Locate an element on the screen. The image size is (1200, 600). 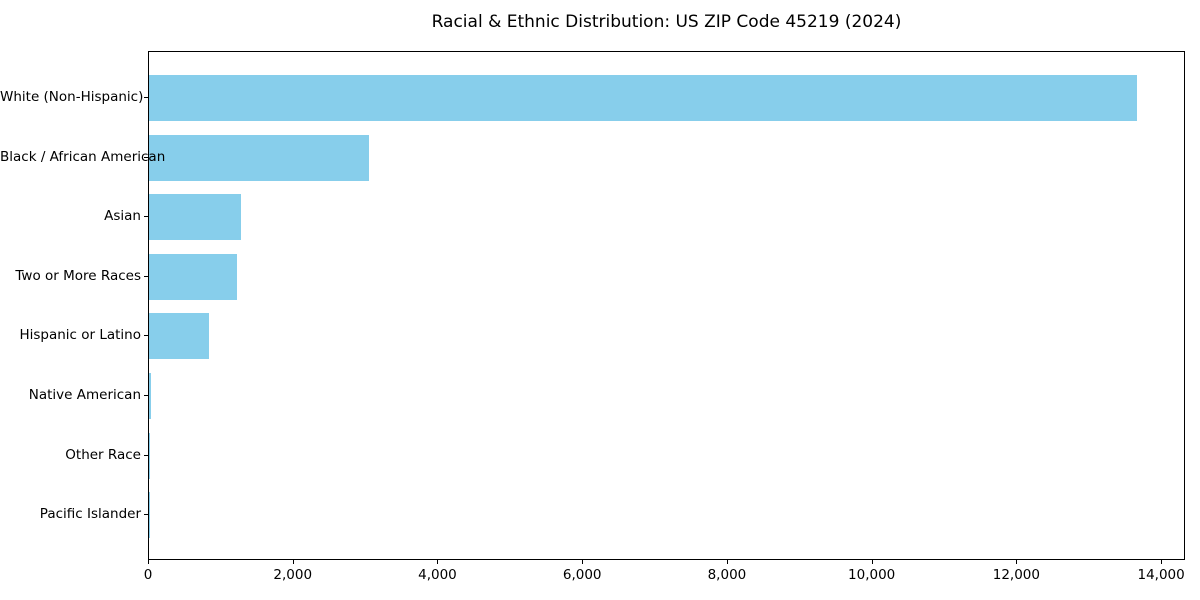
bar-other-race is located at coordinates (150, 455).